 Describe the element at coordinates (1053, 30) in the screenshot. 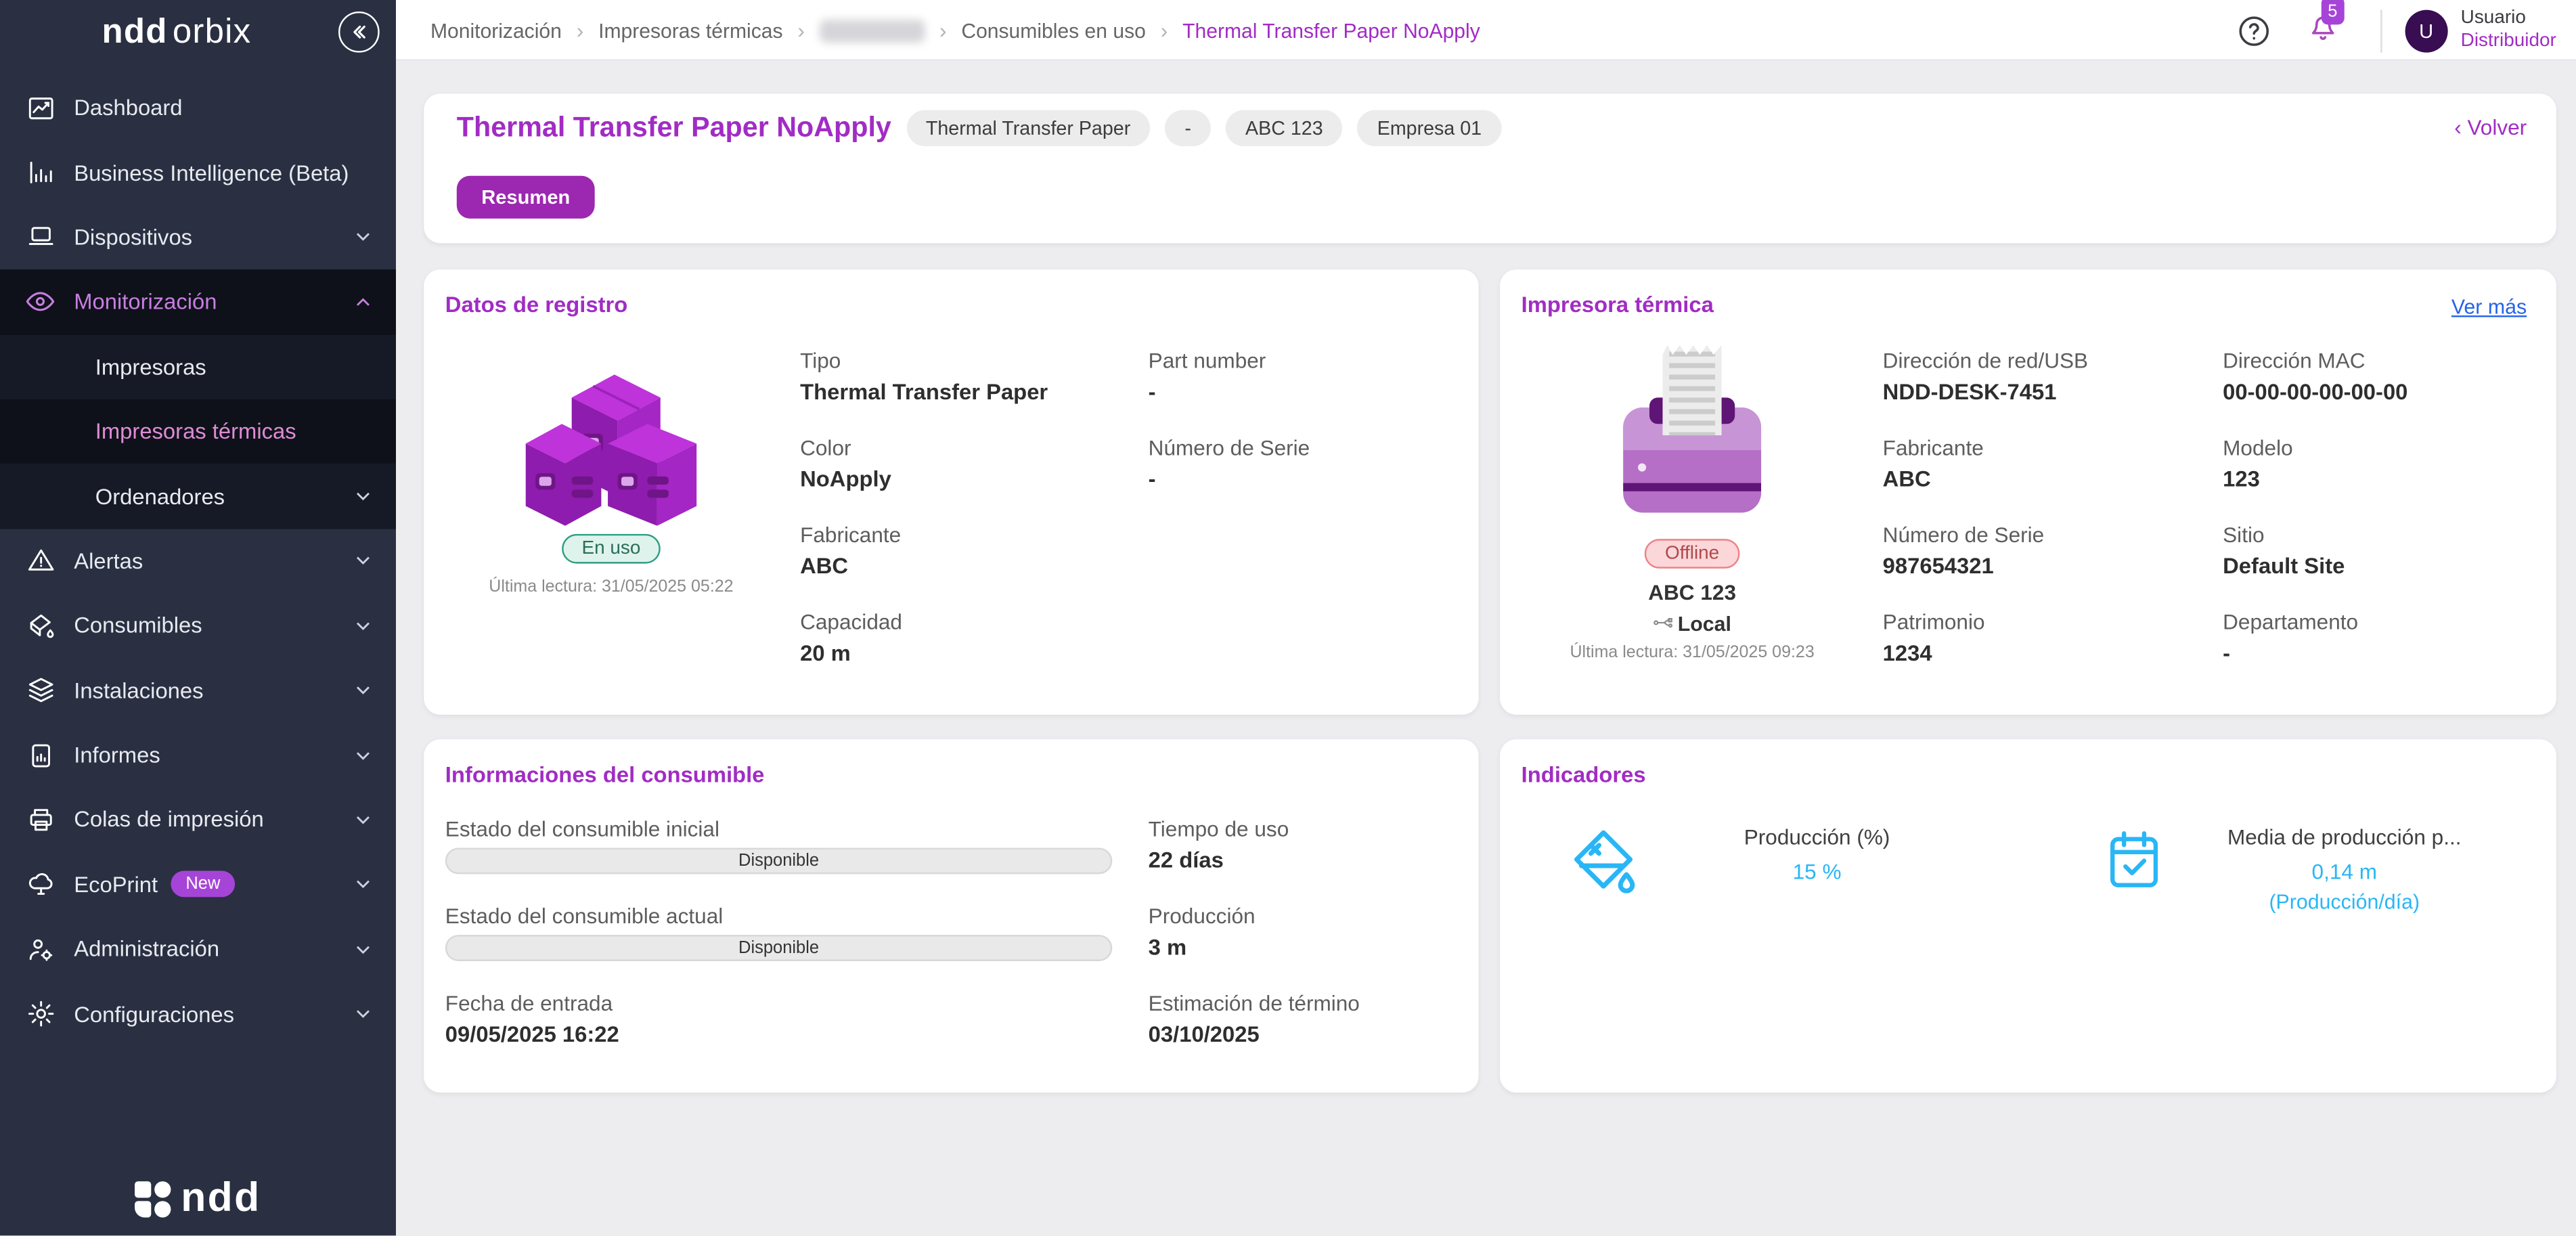

I see `breadcrumb-item: Consumibles en uso` at that location.